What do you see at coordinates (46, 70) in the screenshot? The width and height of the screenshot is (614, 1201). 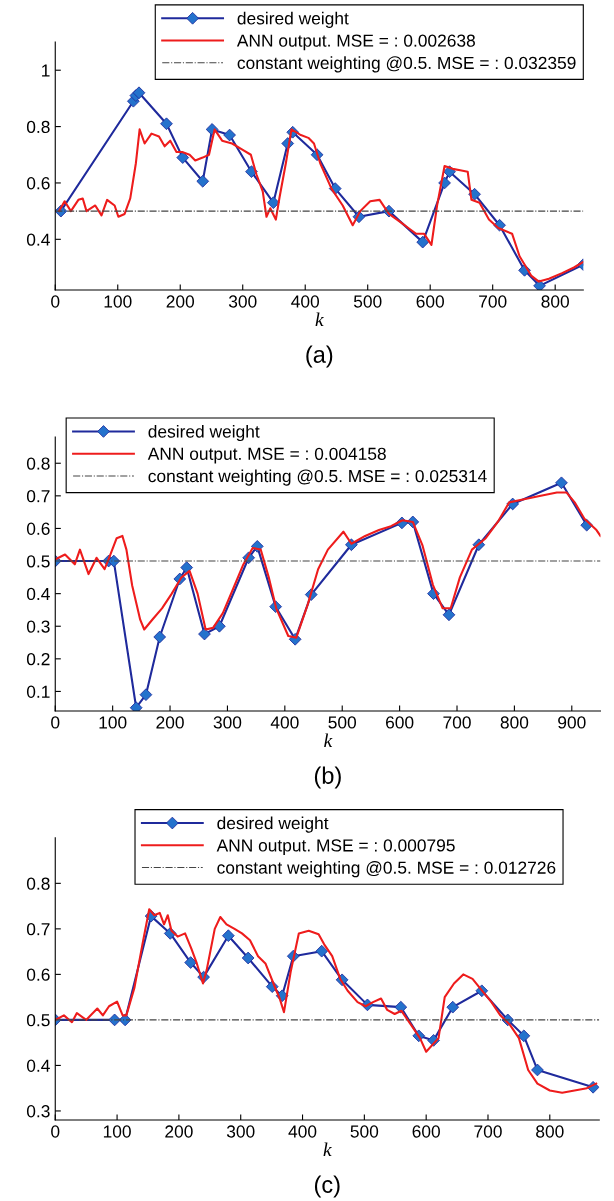 I see `y-tick-label: 1` at bounding box center [46, 70].